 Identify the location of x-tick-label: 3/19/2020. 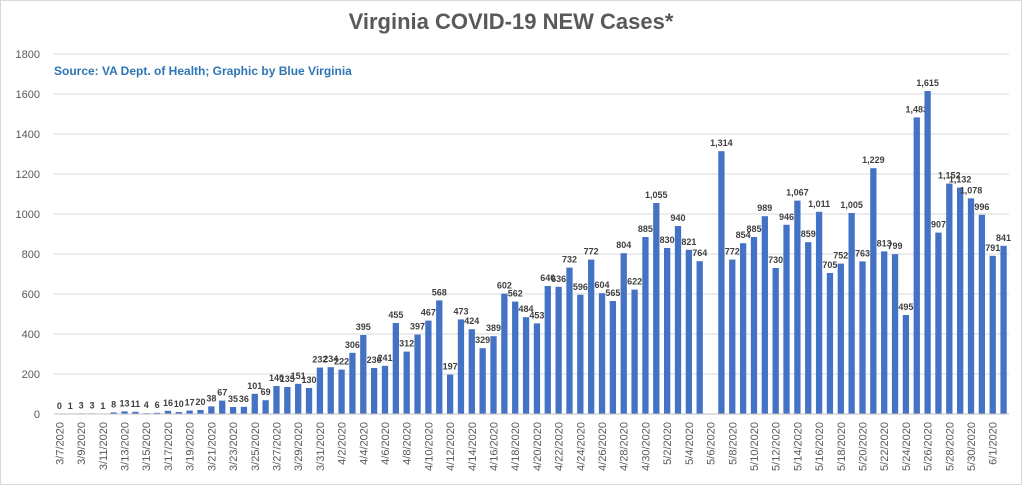
(191, 446).